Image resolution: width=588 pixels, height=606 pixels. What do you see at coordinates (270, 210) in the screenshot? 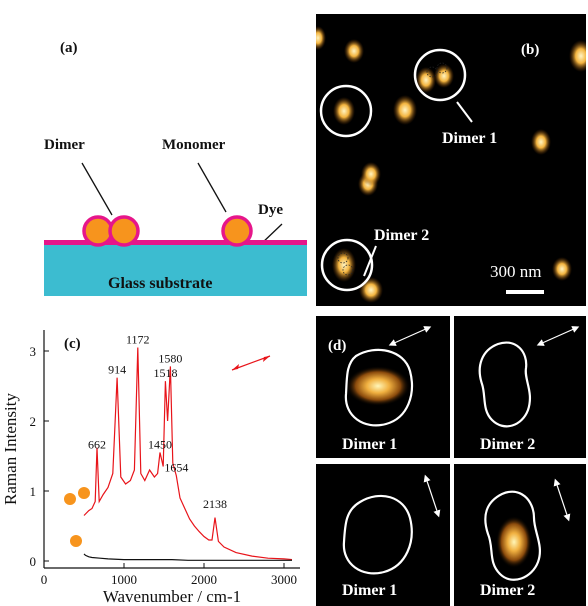
I see `dye-label: Dye` at bounding box center [270, 210].